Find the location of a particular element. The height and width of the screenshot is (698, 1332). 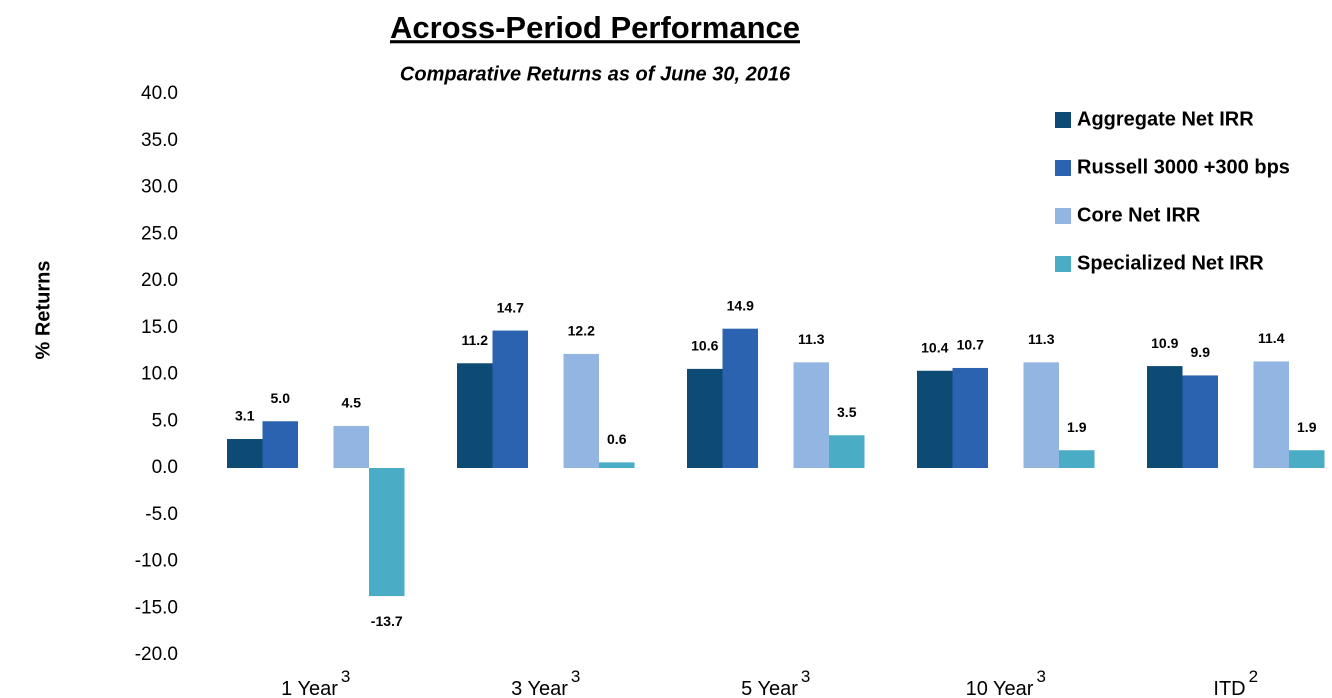

y-tick-label: -20.0 is located at coordinates (156, 654).